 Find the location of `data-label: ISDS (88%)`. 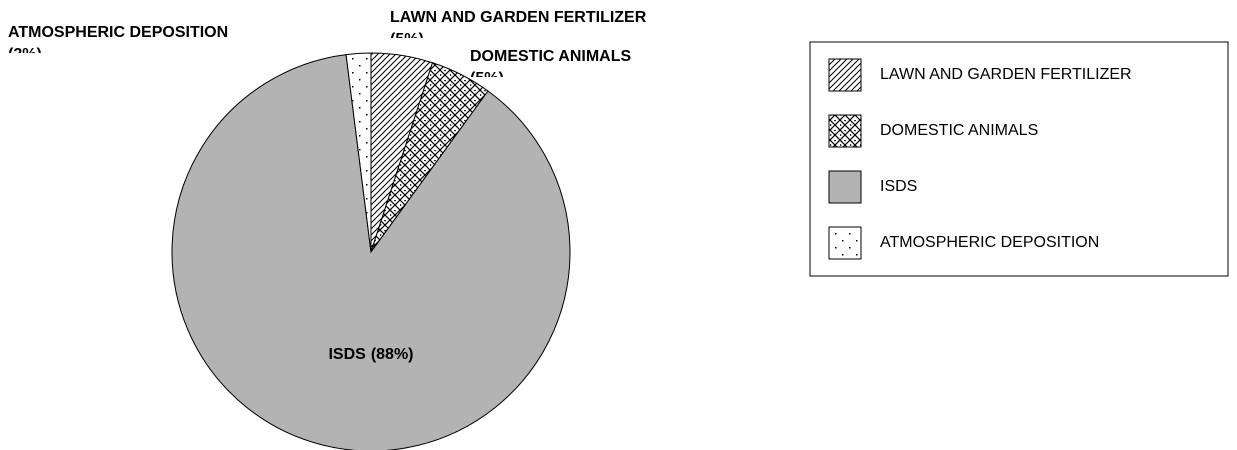

data-label: ISDS (88%) is located at coordinates (370, 354).